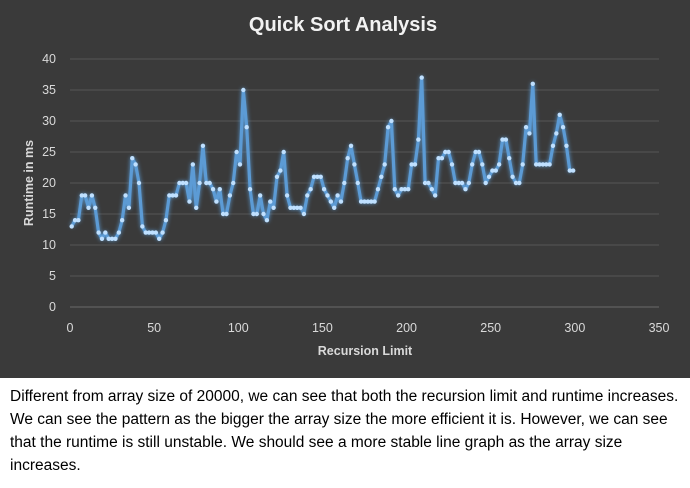  What do you see at coordinates (49, 214) in the screenshot?
I see `y-tick-label: 15` at bounding box center [49, 214].